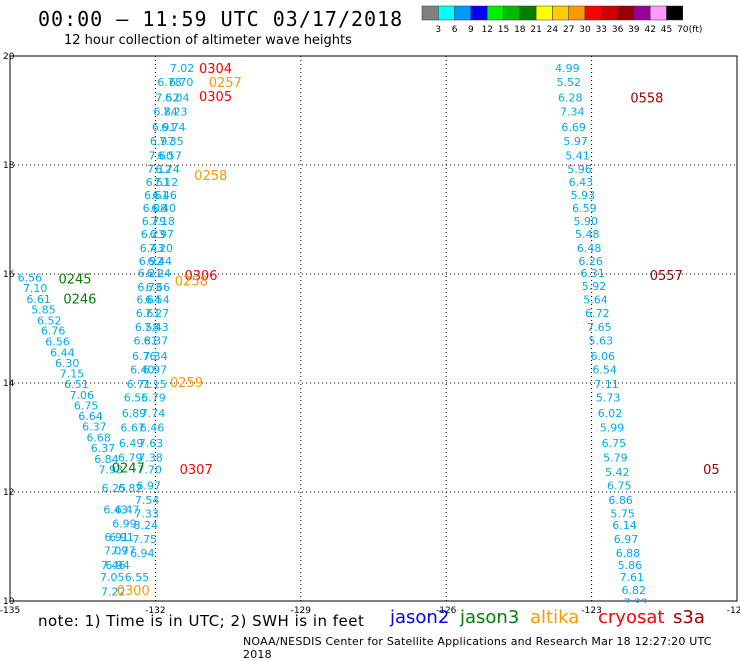  What do you see at coordinates (62, 352) in the screenshot?
I see `wave-height-value: 6.44` at bounding box center [62, 352].